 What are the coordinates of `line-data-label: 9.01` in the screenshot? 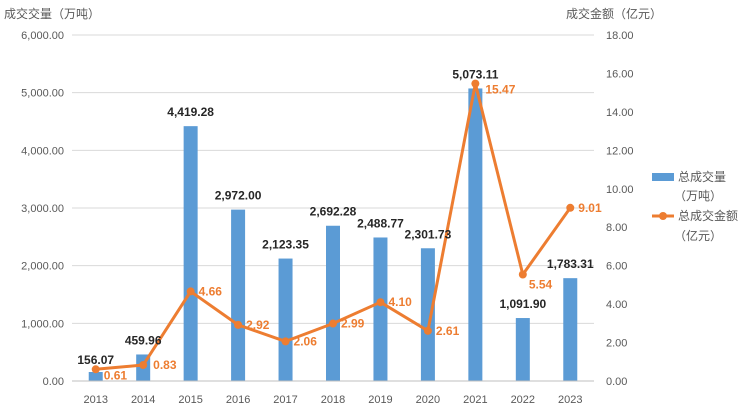 It's located at (590, 208).